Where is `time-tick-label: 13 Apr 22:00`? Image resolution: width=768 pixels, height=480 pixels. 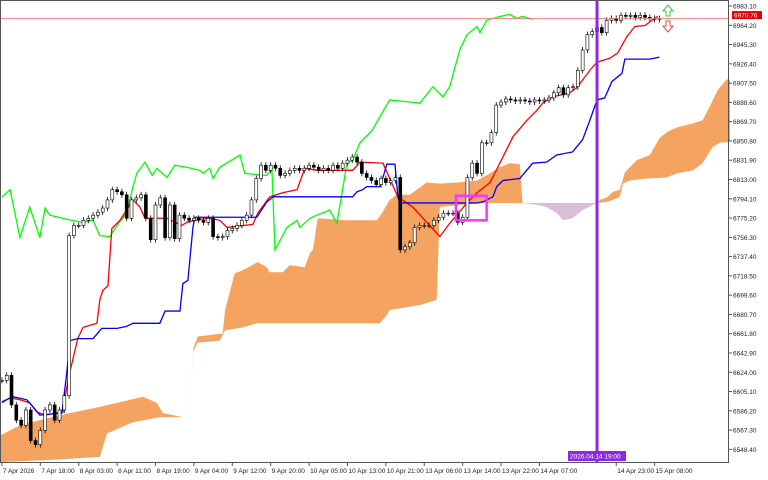
time-tick-label: 13 Apr 22:00 is located at coordinates (520, 471).